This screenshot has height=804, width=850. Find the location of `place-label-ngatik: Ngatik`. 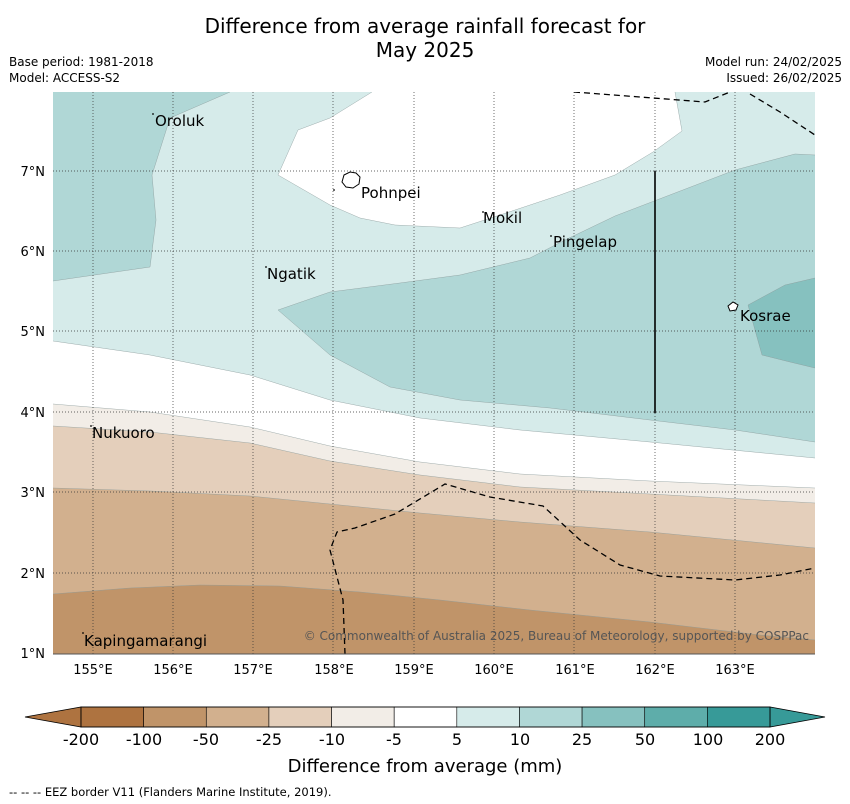

place-label-ngatik: Ngatik is located at coordinates (291, 274).